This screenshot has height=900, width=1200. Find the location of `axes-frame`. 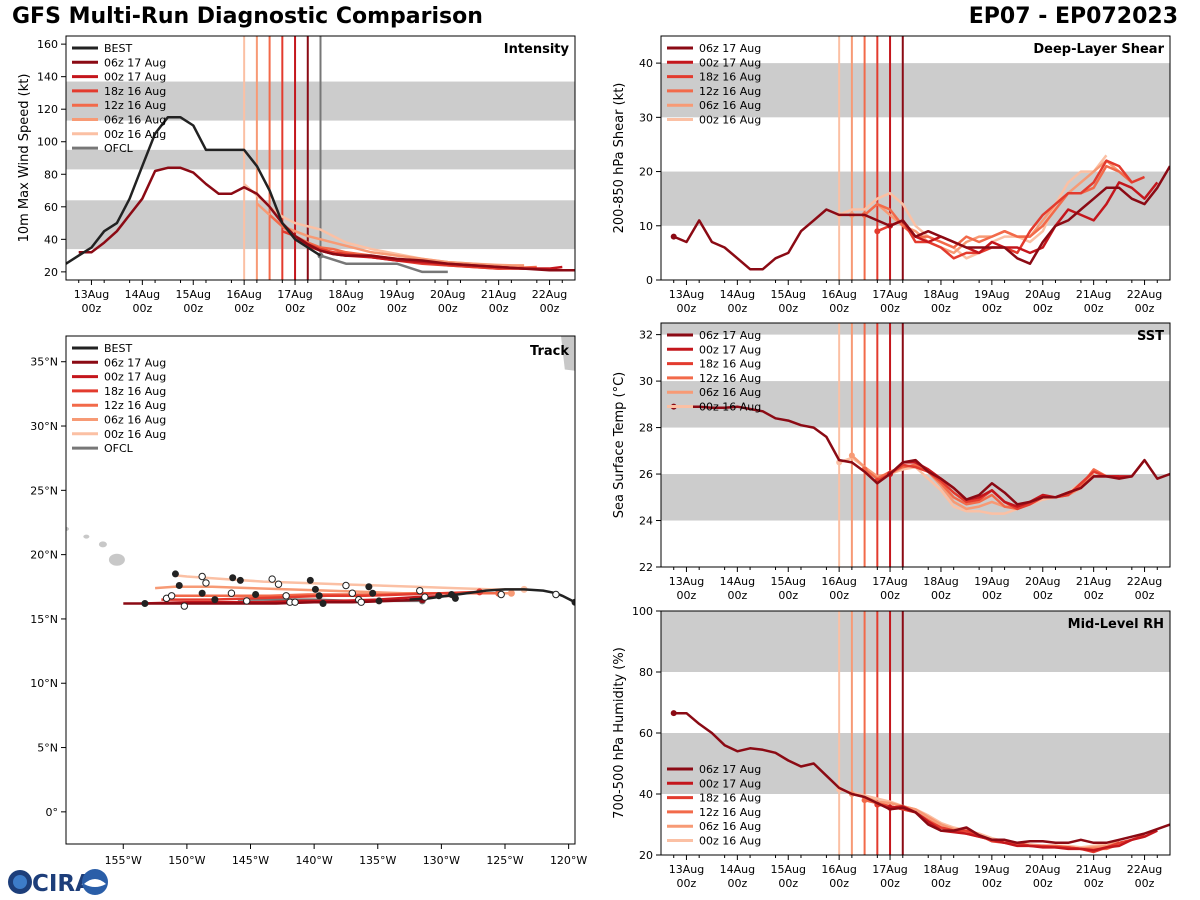

axes-frame is located at coordinates (915, 445).